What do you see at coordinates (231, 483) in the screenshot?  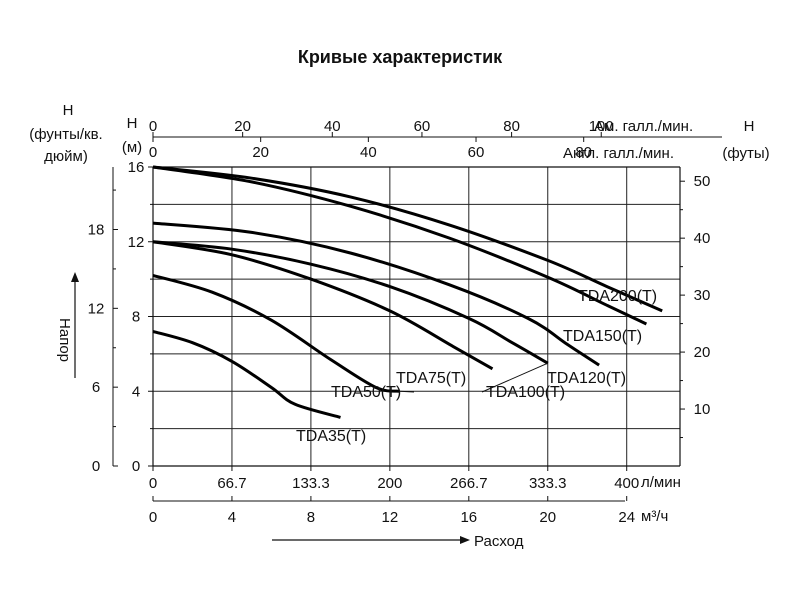 I see `lpm-tick-label: 66.7` at bounding box center [231, 483].